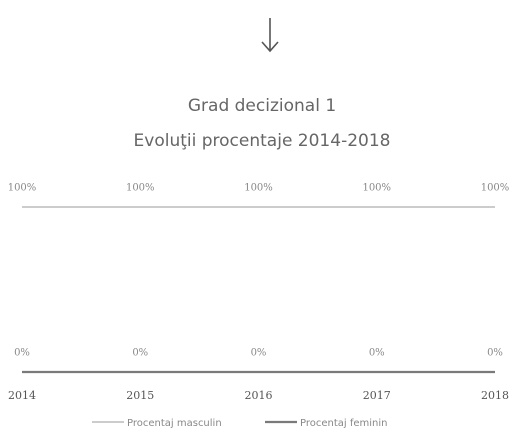  Describe the element at coordinates (262, 141) in the screenshot. I see `chart-subtitle: Evoluţii procentaje 2014-2018` at that location.